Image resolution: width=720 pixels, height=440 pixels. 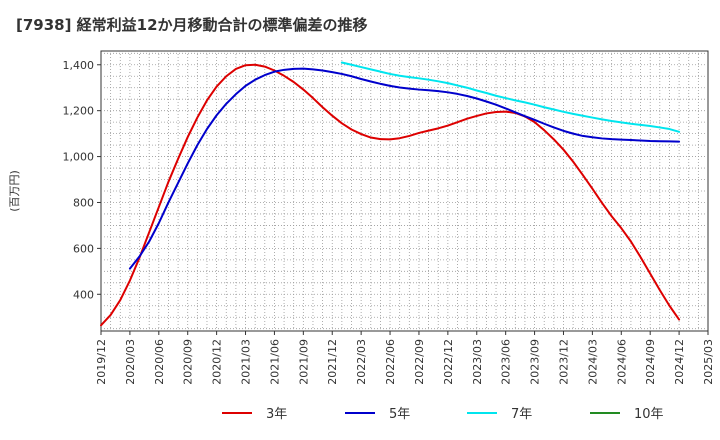 What do you see at coordinates (649, 414) in the screenshot?
I see `legend-label: 10年` at bounding box center [649, 414].